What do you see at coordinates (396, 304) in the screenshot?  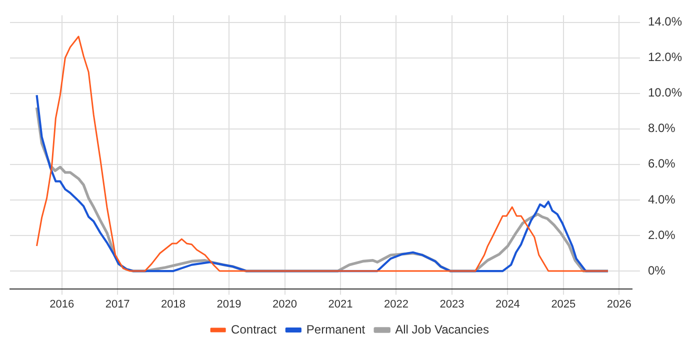 I see `x-tick-label: 2022` at bounding box center [396, 304].